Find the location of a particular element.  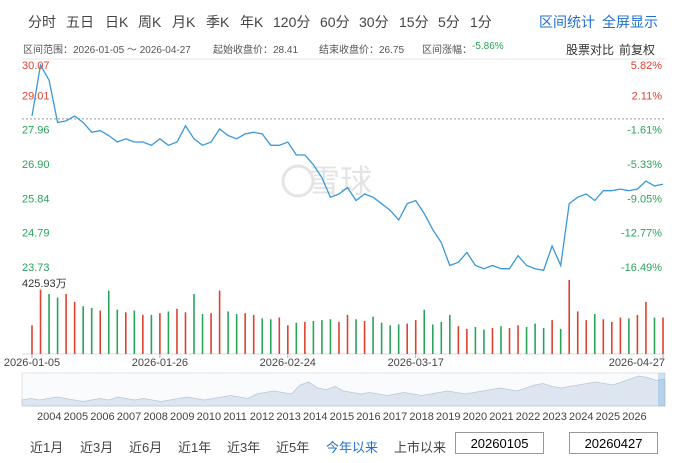

tab-daily-k: 日K is located at coordinates (117, 22).